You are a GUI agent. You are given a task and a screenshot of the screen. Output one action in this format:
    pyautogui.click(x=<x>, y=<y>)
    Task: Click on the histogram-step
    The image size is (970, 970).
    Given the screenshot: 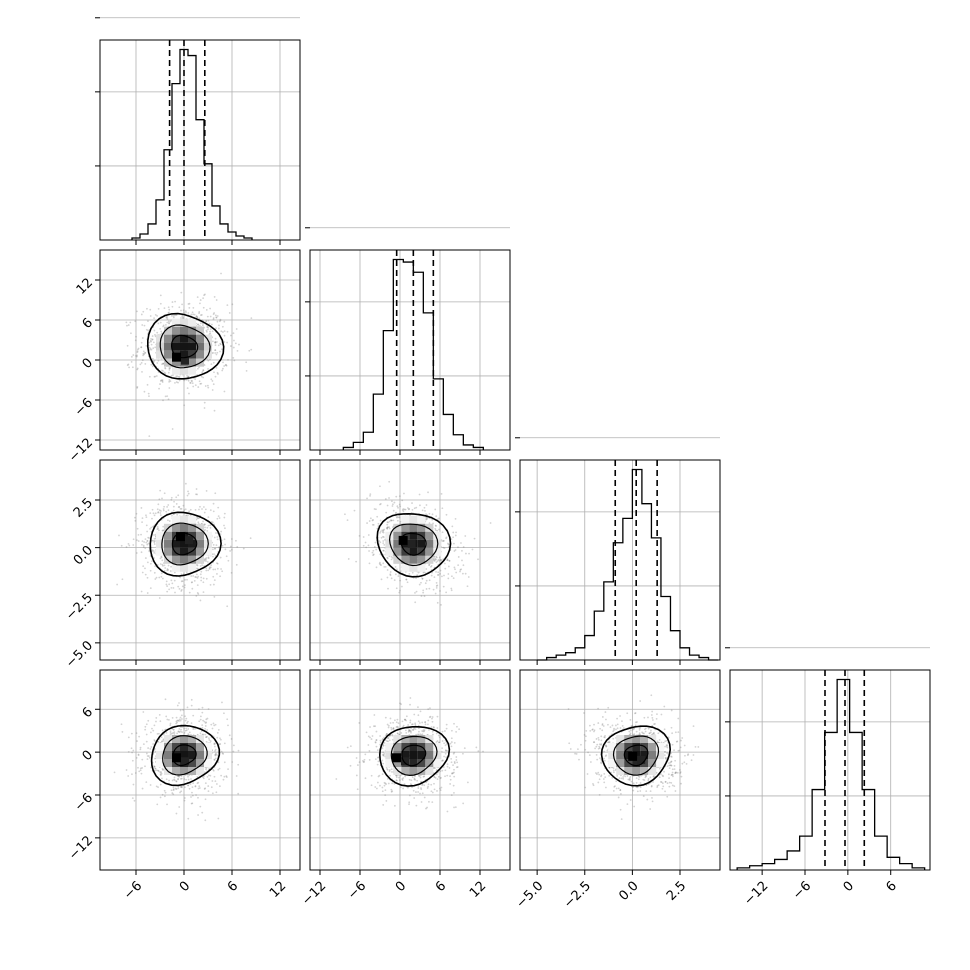 What is the action you would take?
    pyautogui.click(x=413, y=354)
    